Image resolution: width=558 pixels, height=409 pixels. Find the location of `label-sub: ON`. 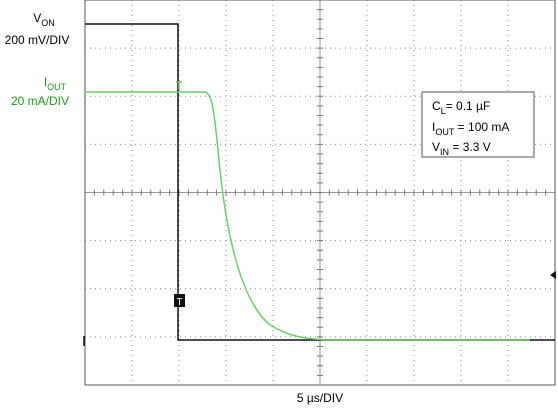

label-sub: ON is located at coordinates (48, 23).